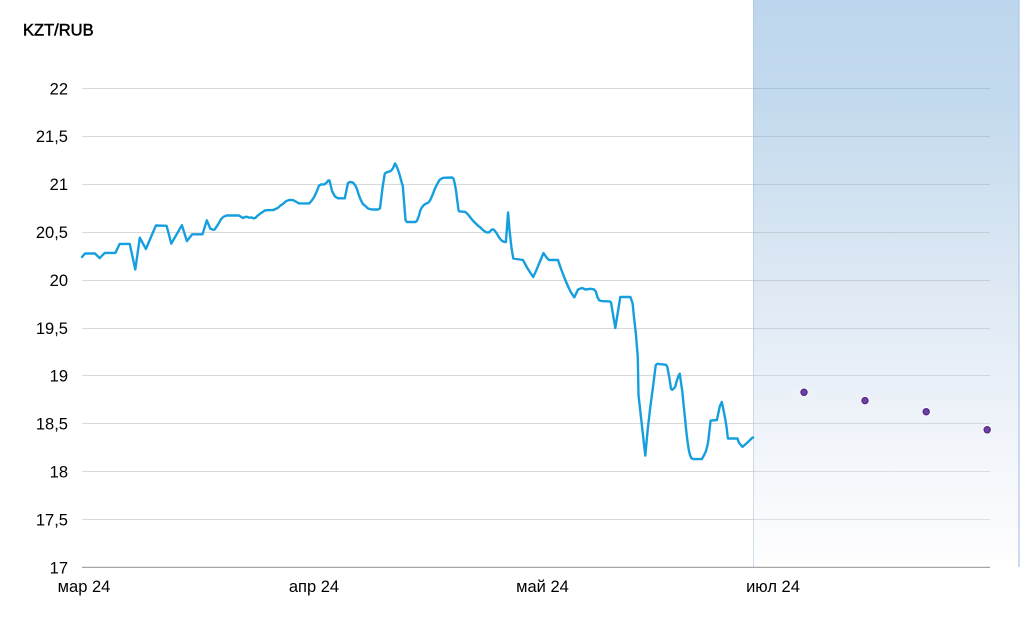 This screenshot has height=624, width=1024. Describe the element at coordinates (59, 185) in the screenshot. I see `svg-text: 21` at that location.